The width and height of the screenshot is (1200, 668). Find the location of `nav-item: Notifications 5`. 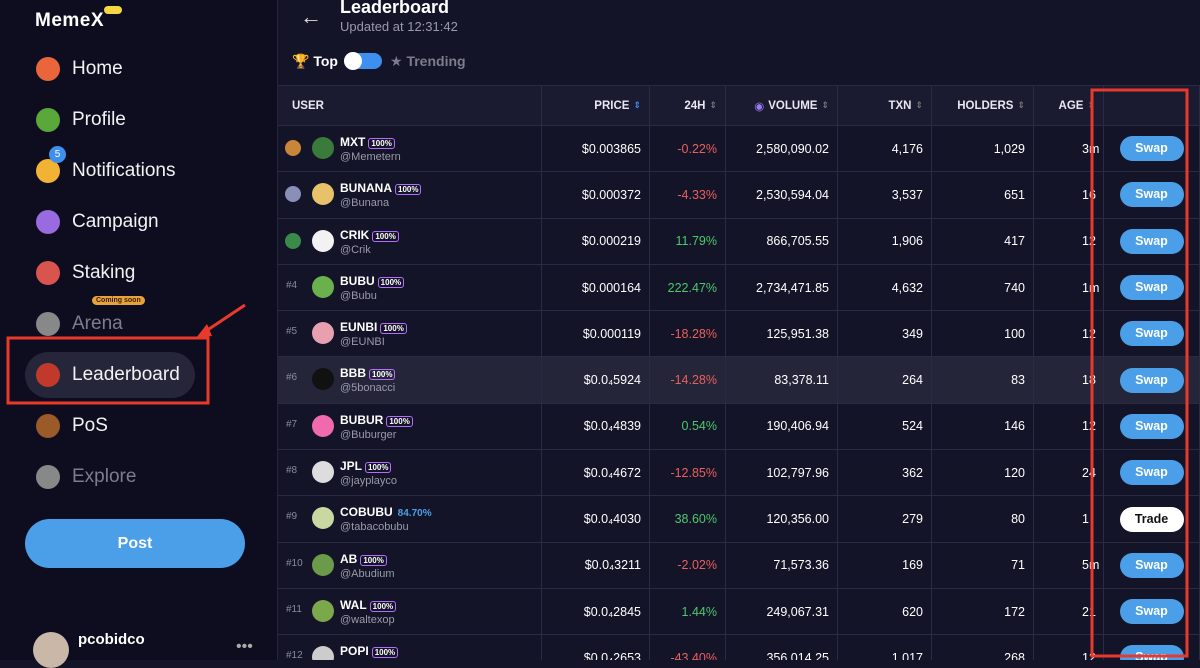

nav-item: Notifications 5 is located at coordinates (138, 170).